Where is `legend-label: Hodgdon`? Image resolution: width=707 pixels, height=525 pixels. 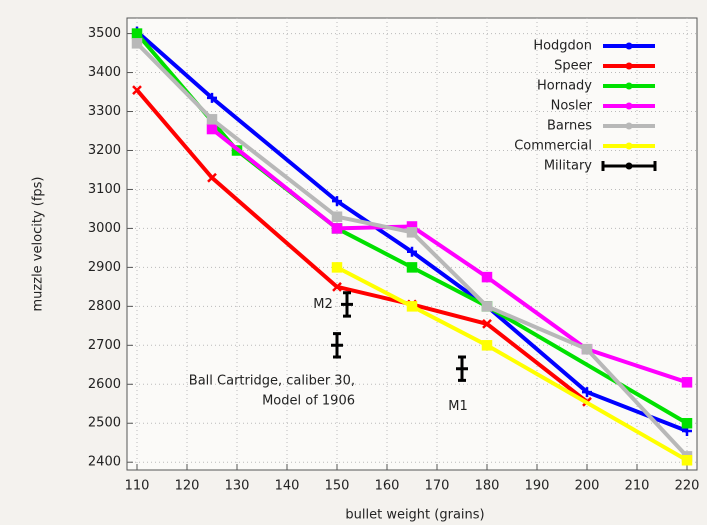 legend-label: Hodgdon is located at coordinates (562, 46).